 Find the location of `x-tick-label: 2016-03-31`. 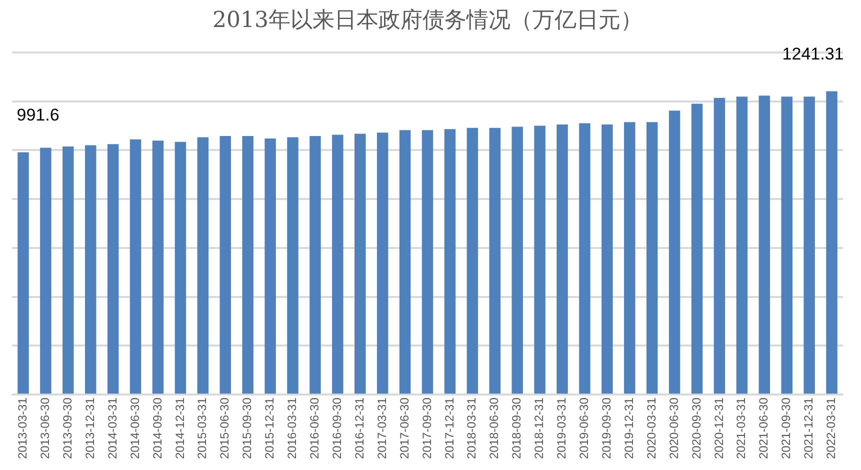

x-tick-label: 2016-03-31 is located at coordinates (292, 428).